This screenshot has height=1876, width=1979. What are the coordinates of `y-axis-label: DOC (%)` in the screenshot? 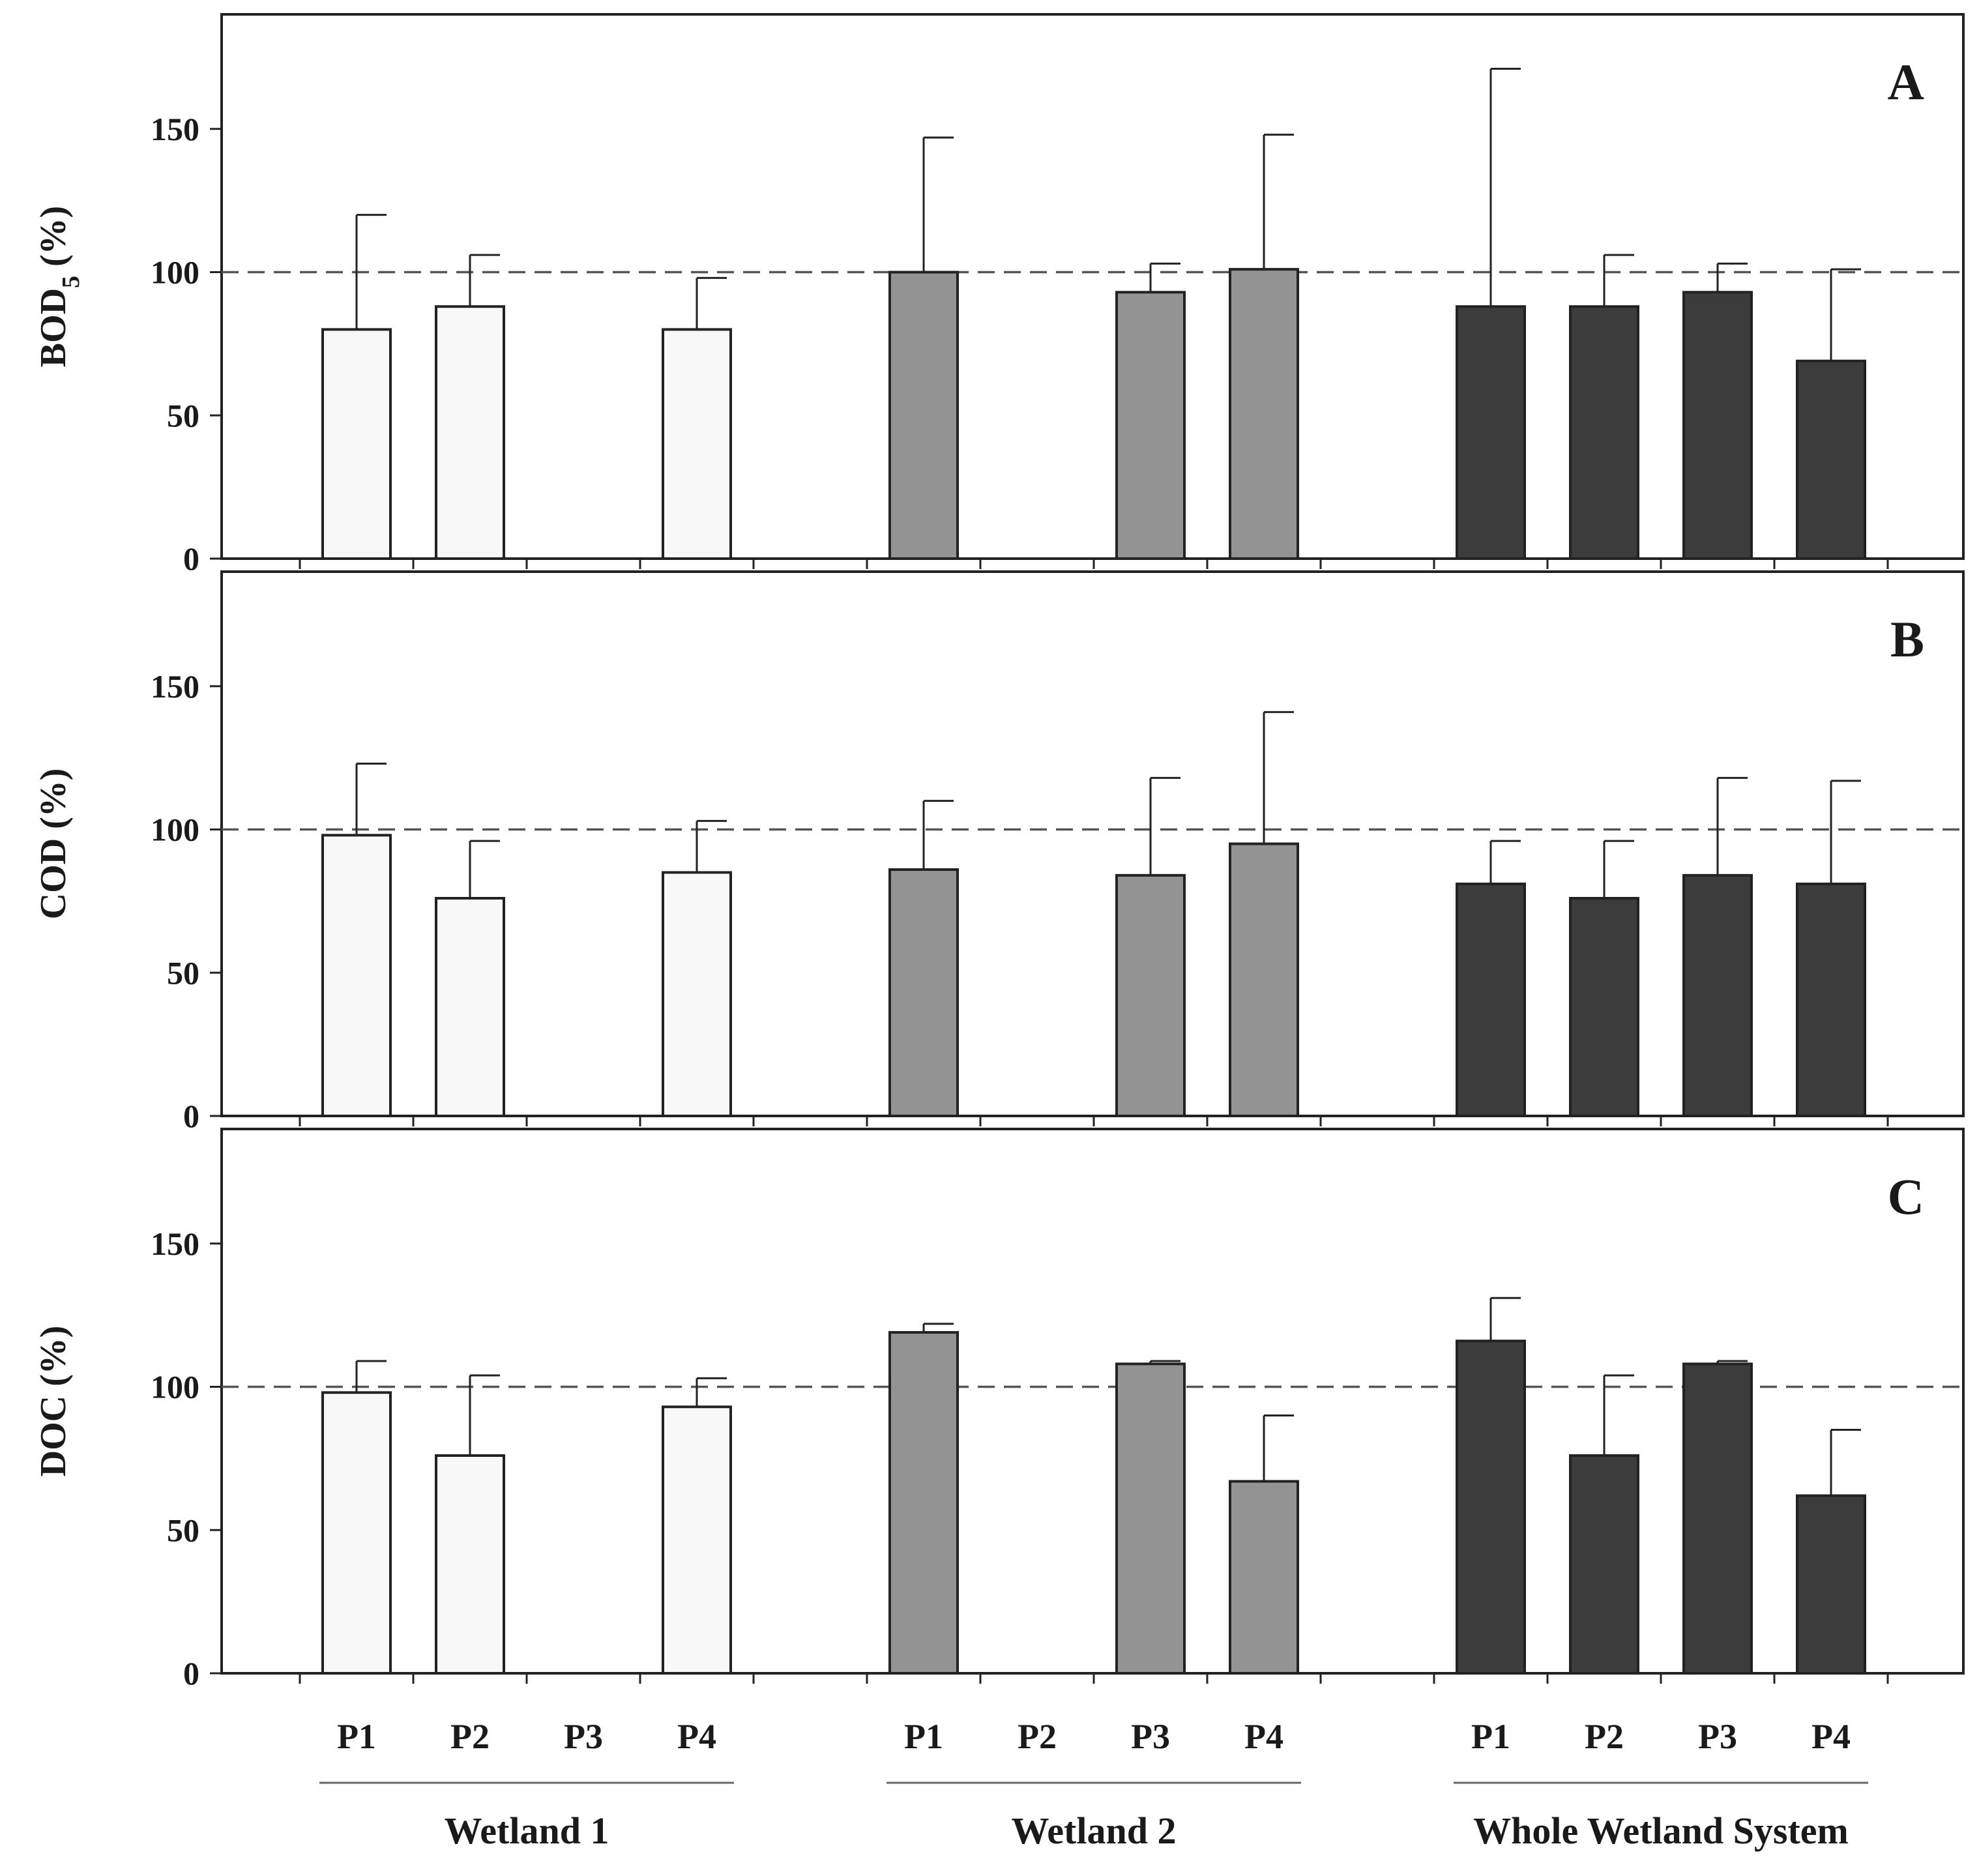 It's located at (54, 1401).